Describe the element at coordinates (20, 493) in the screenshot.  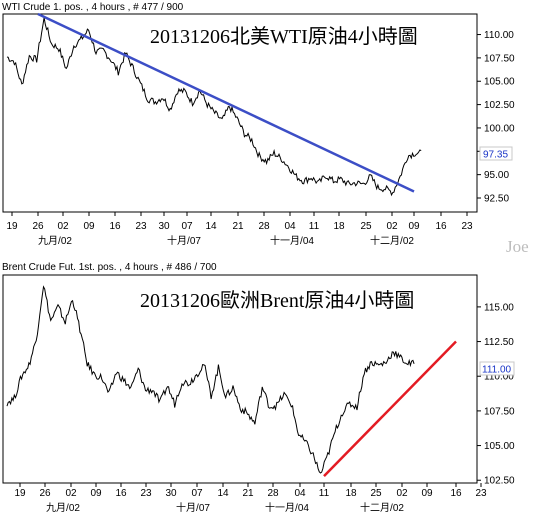
I see `brent-x-tick-label: 19` at that location.